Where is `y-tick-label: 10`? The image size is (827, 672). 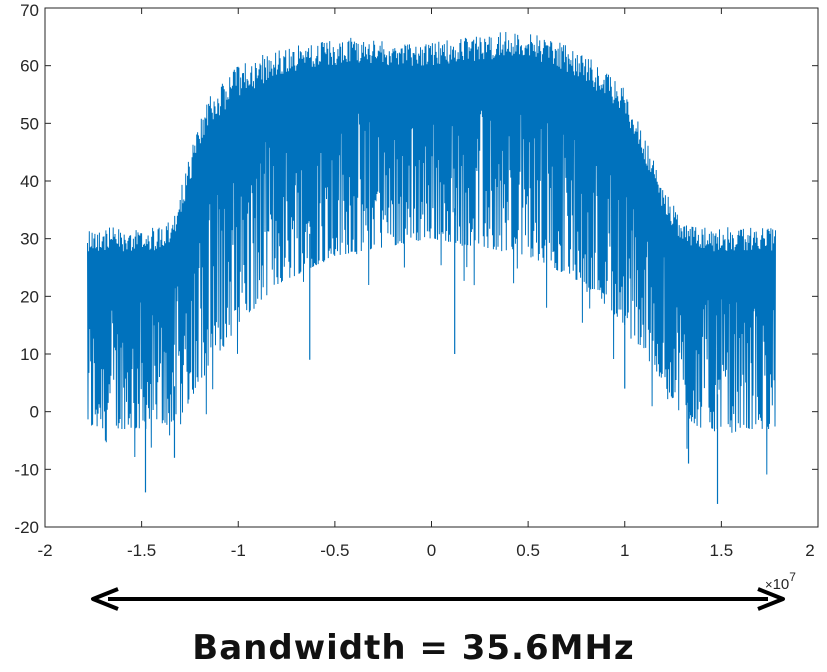 y-tick-label: 10 is located at coordinates (29, 354).